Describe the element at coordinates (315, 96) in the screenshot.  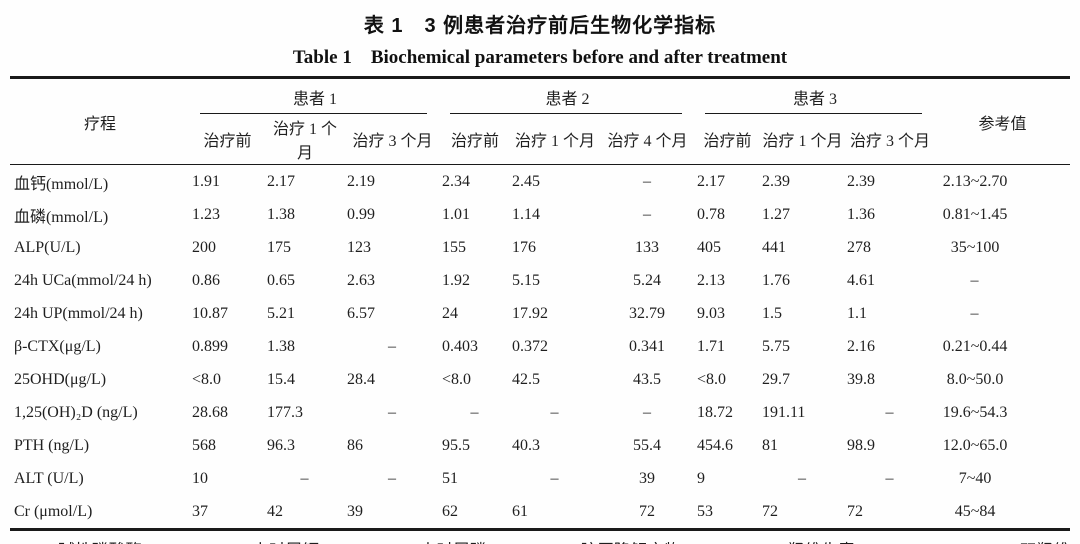
I see `group-header-patient-1: 患者 1` at that location.